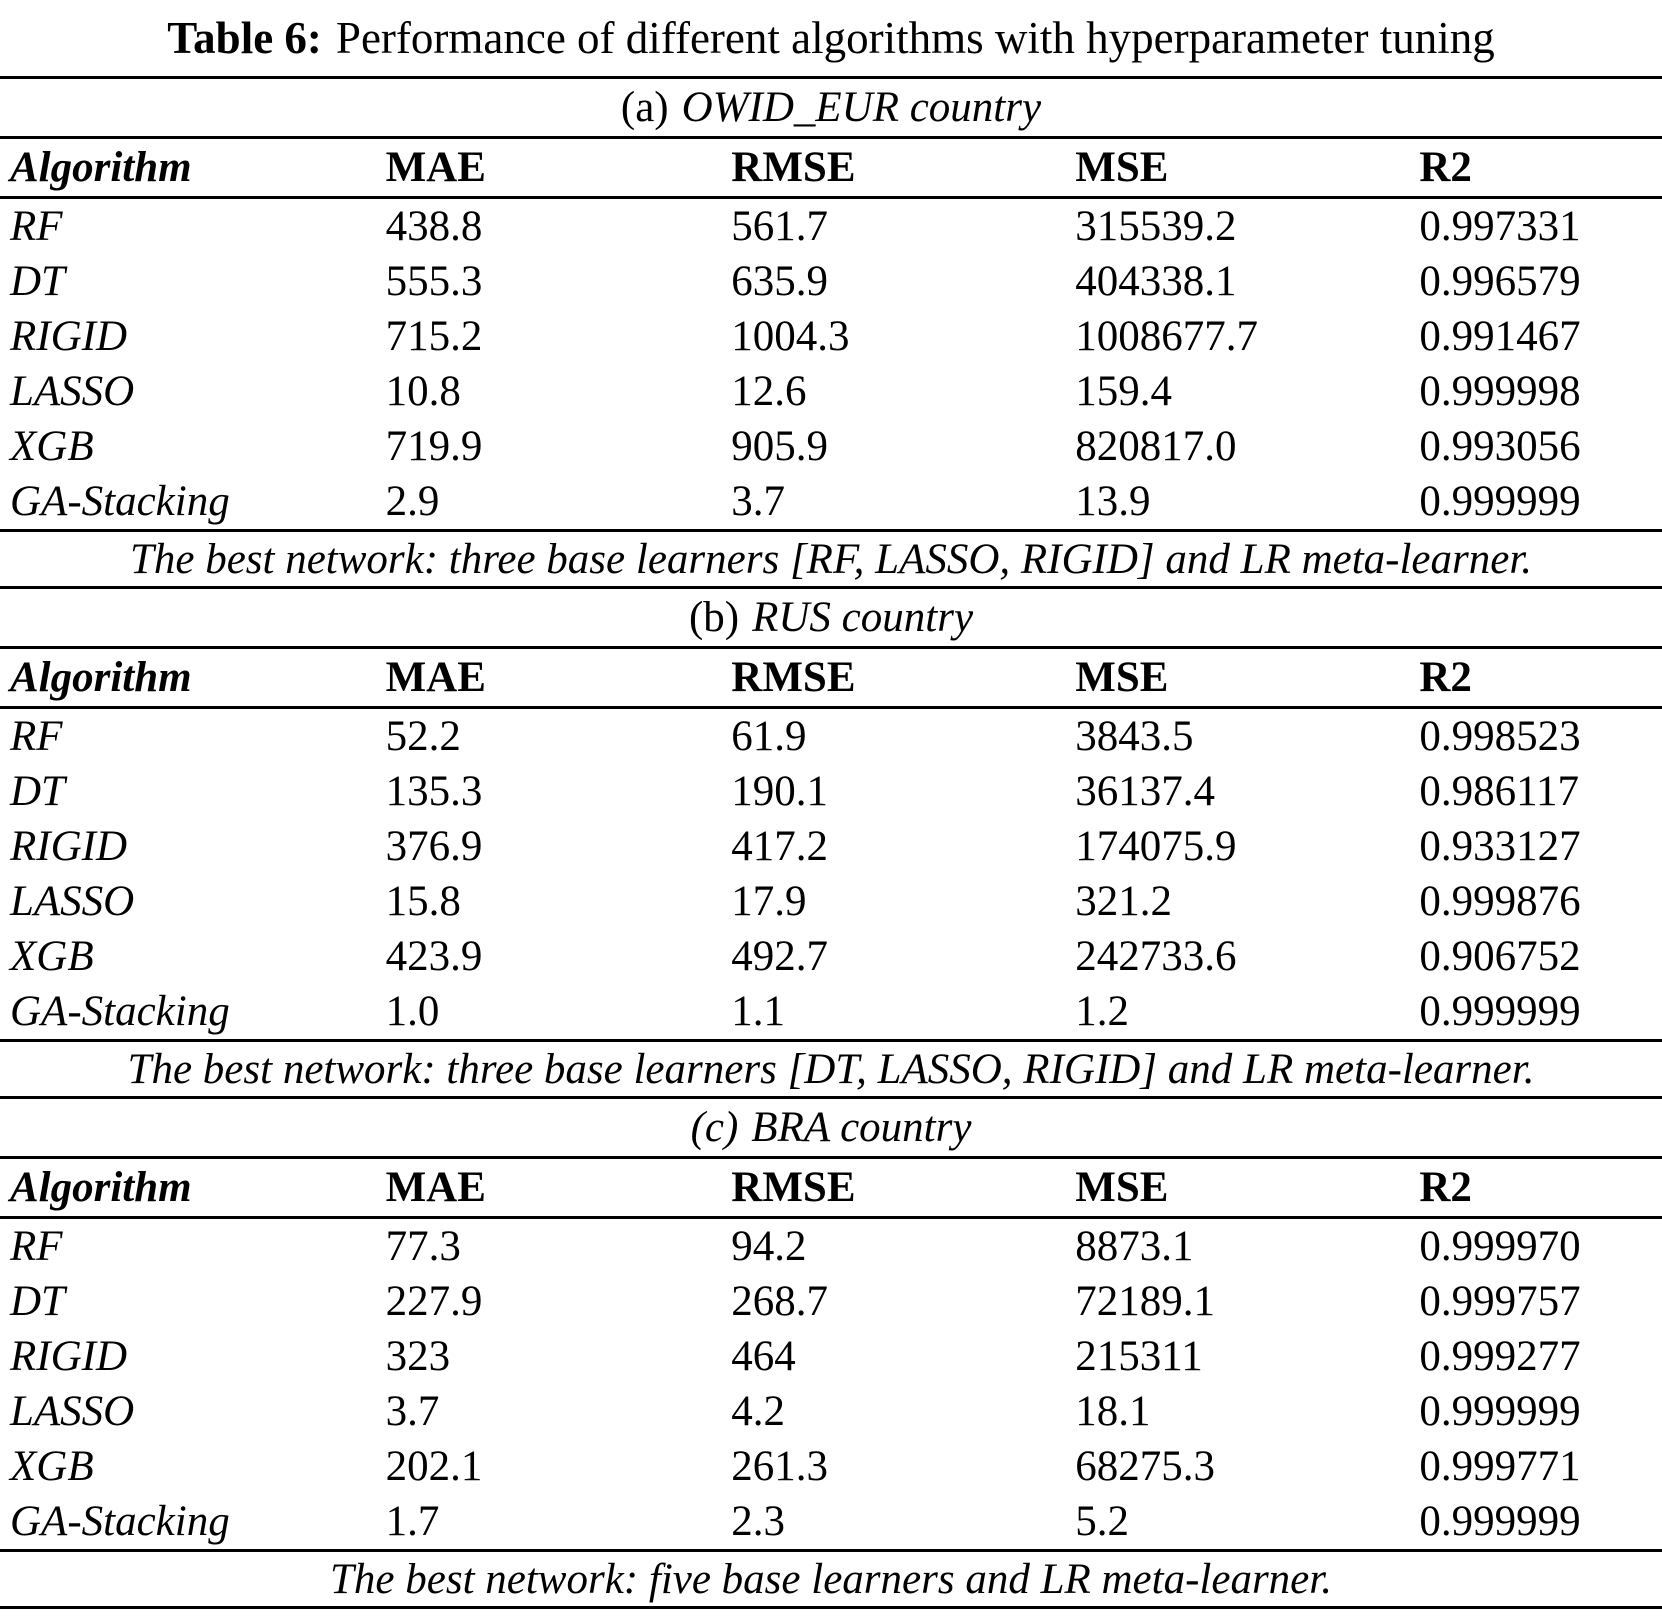 Image resolution: width=1662 pixels, height=1621 pixels. What do you see at coordinates (434, 956) in the screenshot?
I see `cell-mae: 423.9` at bounding box center [434, 956].